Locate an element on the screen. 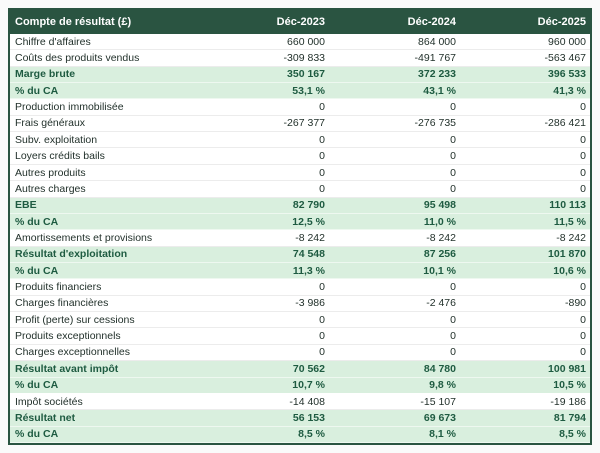 The width and height of the screenshot is (600, 453). table-row: Impôt sociétés -14 408 -15 107 -19 186 is located at coordinates (300, 402).